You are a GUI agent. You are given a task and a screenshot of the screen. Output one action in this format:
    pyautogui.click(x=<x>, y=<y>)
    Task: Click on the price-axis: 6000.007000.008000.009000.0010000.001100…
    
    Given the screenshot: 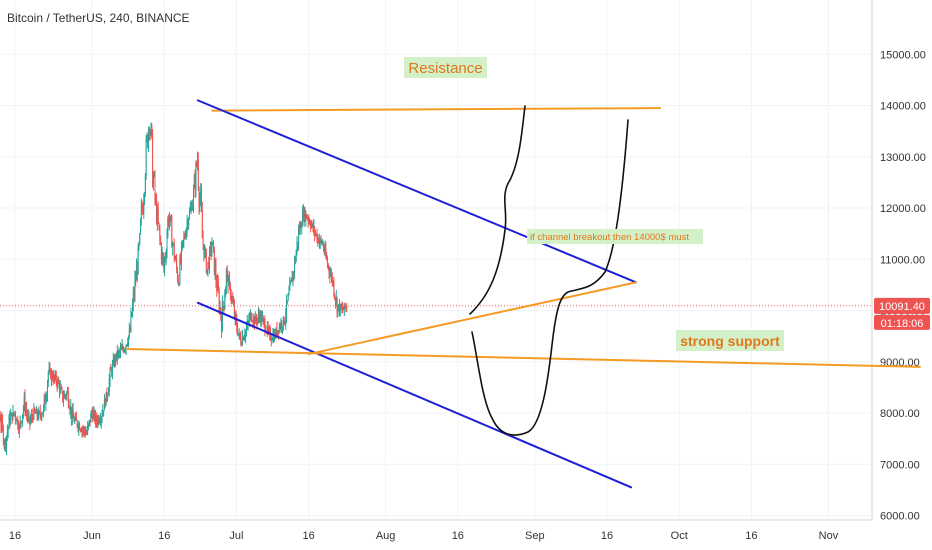 What is the action you would take?
    pyautogui.click(x=903, y=285)
    